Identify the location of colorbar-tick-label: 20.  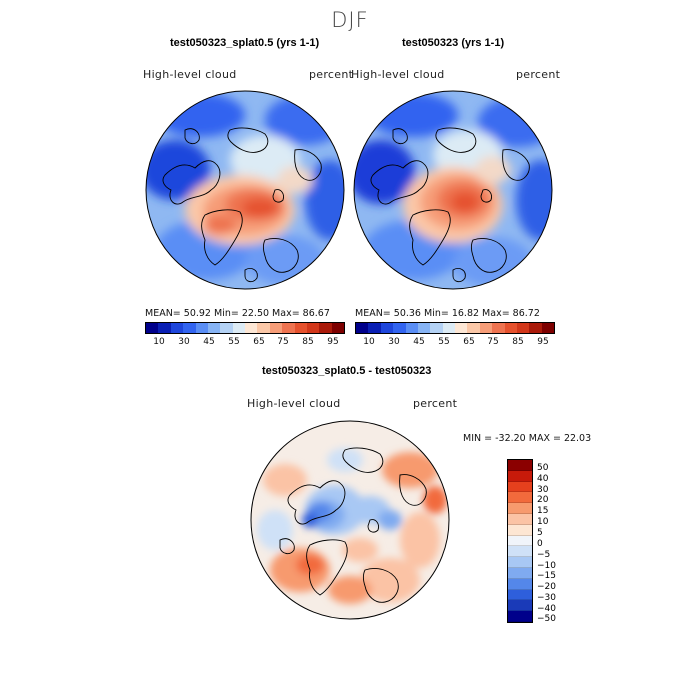
(543, 500).